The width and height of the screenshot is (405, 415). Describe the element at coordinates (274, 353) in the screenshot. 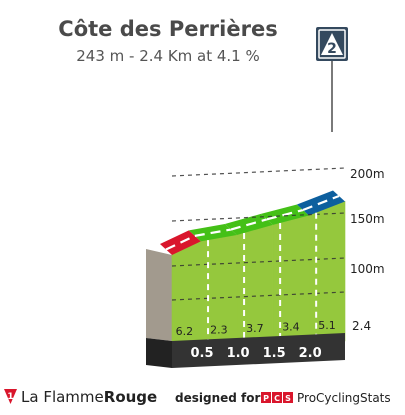

I see `km-mark-label: 1.5` at that location.